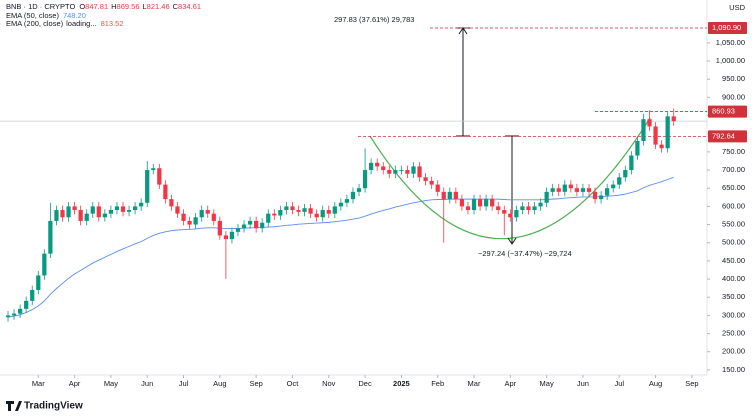 This screenshot has width=752, height=418. I want to click on measure-label: −297.24 (−37.47%) −29,724, so click(525, 253).